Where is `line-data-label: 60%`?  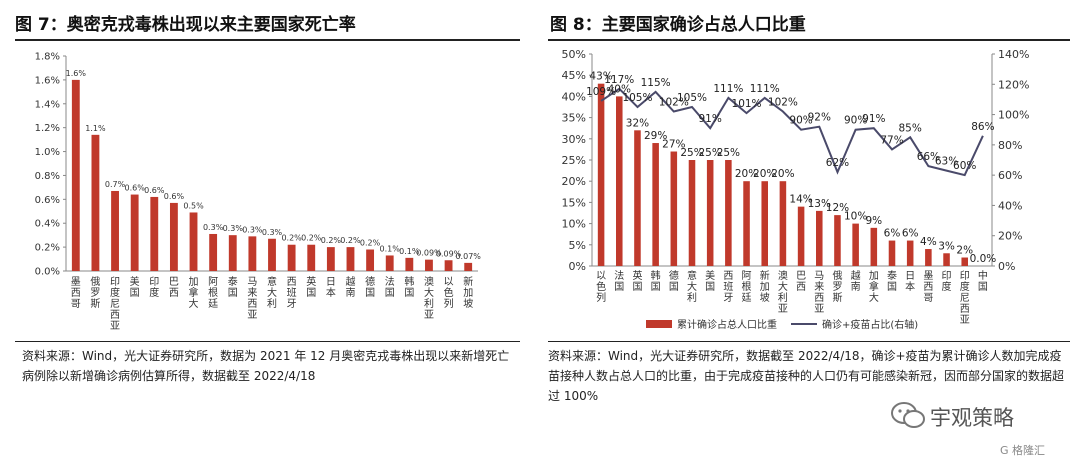 line-data-label: 60% is located at coordinates (964, 166).